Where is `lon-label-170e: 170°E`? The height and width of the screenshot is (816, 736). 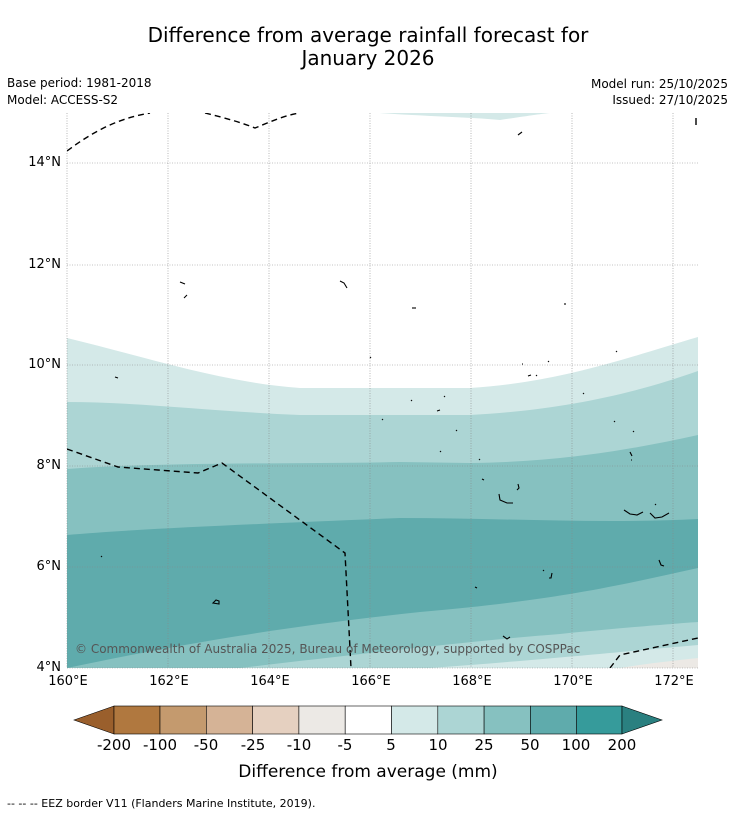 lon-label-170e: 170°E is located at coordinates (573, 681).